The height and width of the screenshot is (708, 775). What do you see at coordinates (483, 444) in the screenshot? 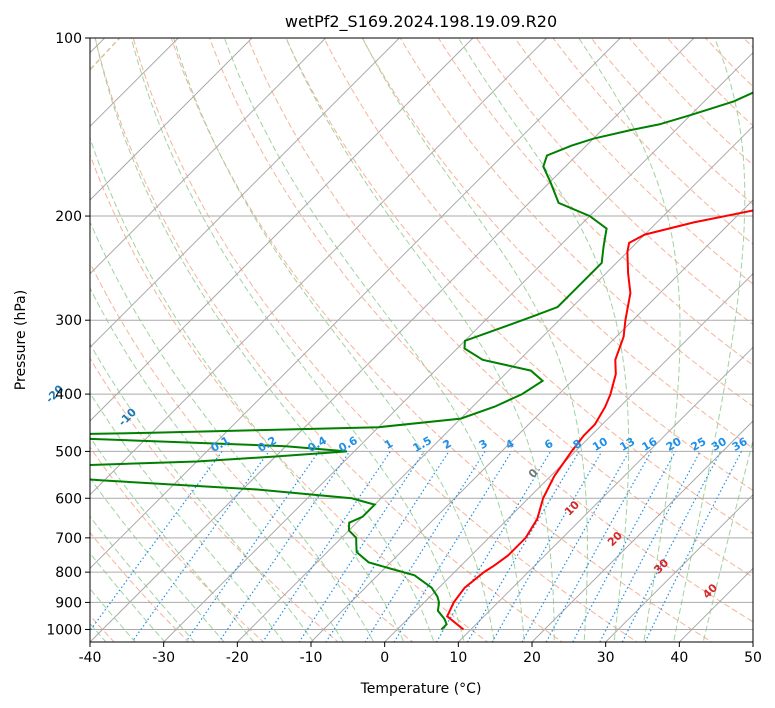
I see `mixing-ratio-label: 3` at bounding box center [483, 444].